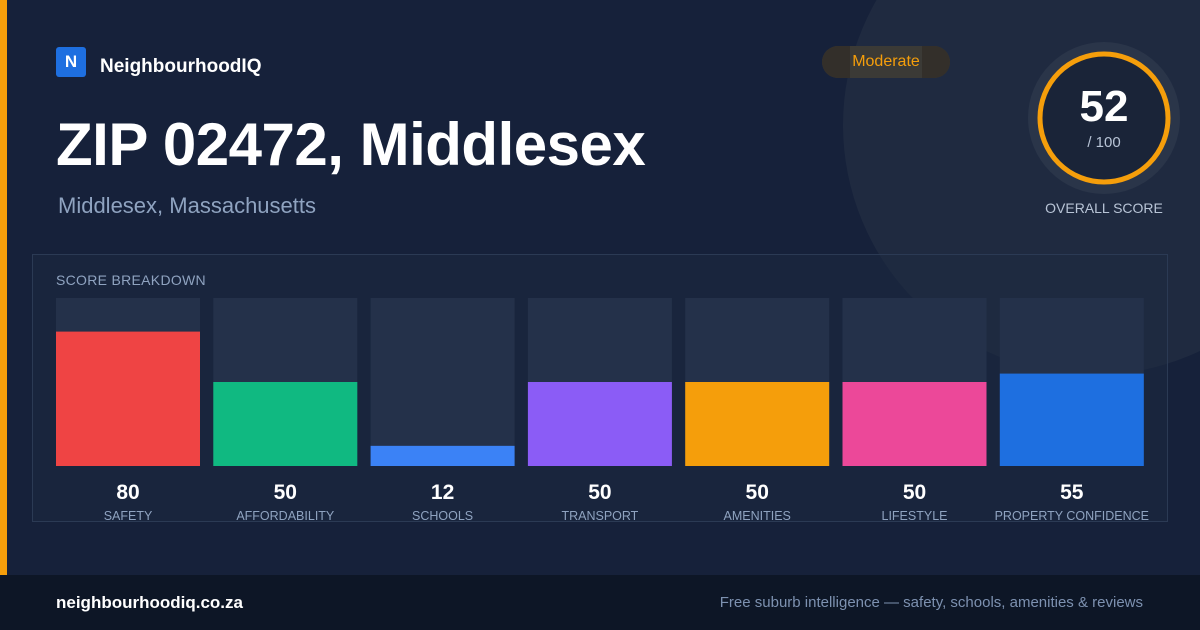 Image resolution: width=1200 pixels, height=630 pixels. What do you see at coordinates (71, 62) in the screenshot?
I see `brand-logo-icon: N` at bounding box center [71, 62].